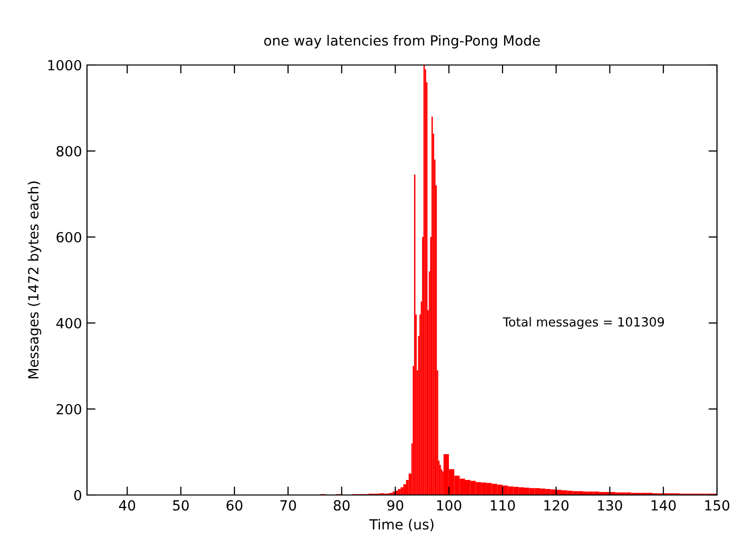 Image resolution: width=738 pixels, height=555 pixels. What do you see at coordinates (395, 505) in the screenshot?
I see `x-tick-label: 90` at bounding box center [395, 505].